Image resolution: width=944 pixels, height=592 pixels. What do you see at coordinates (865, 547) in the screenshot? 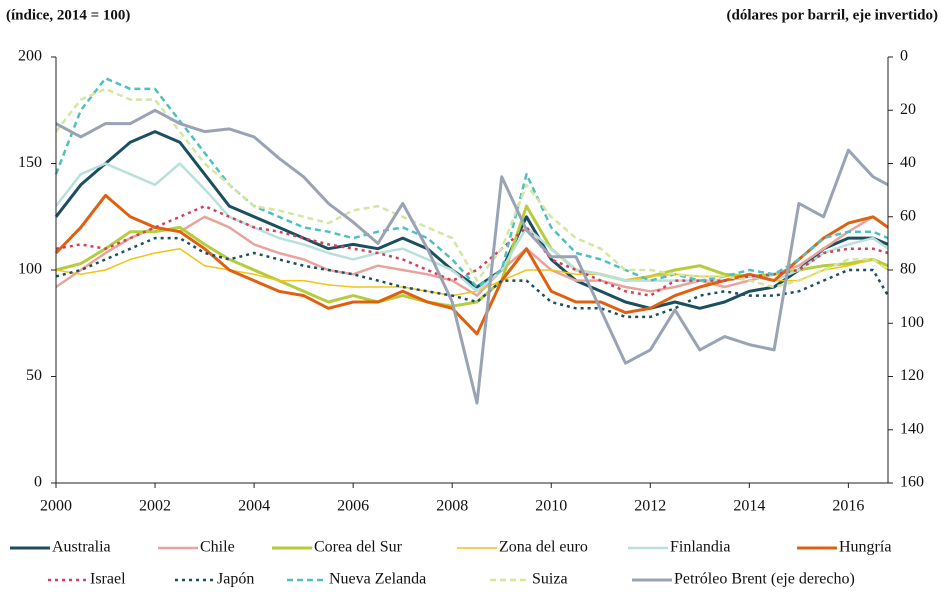
I see `legend-label: Hungría` at bounding box center [865, 547].